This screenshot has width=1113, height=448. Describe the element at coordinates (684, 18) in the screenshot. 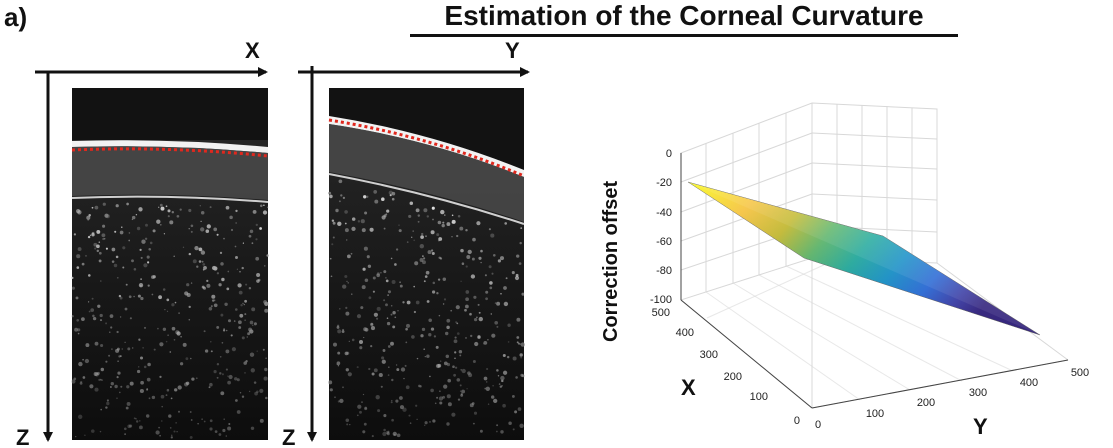

I see `figure-title: Estimation of the Corneal Curvature` at that location.